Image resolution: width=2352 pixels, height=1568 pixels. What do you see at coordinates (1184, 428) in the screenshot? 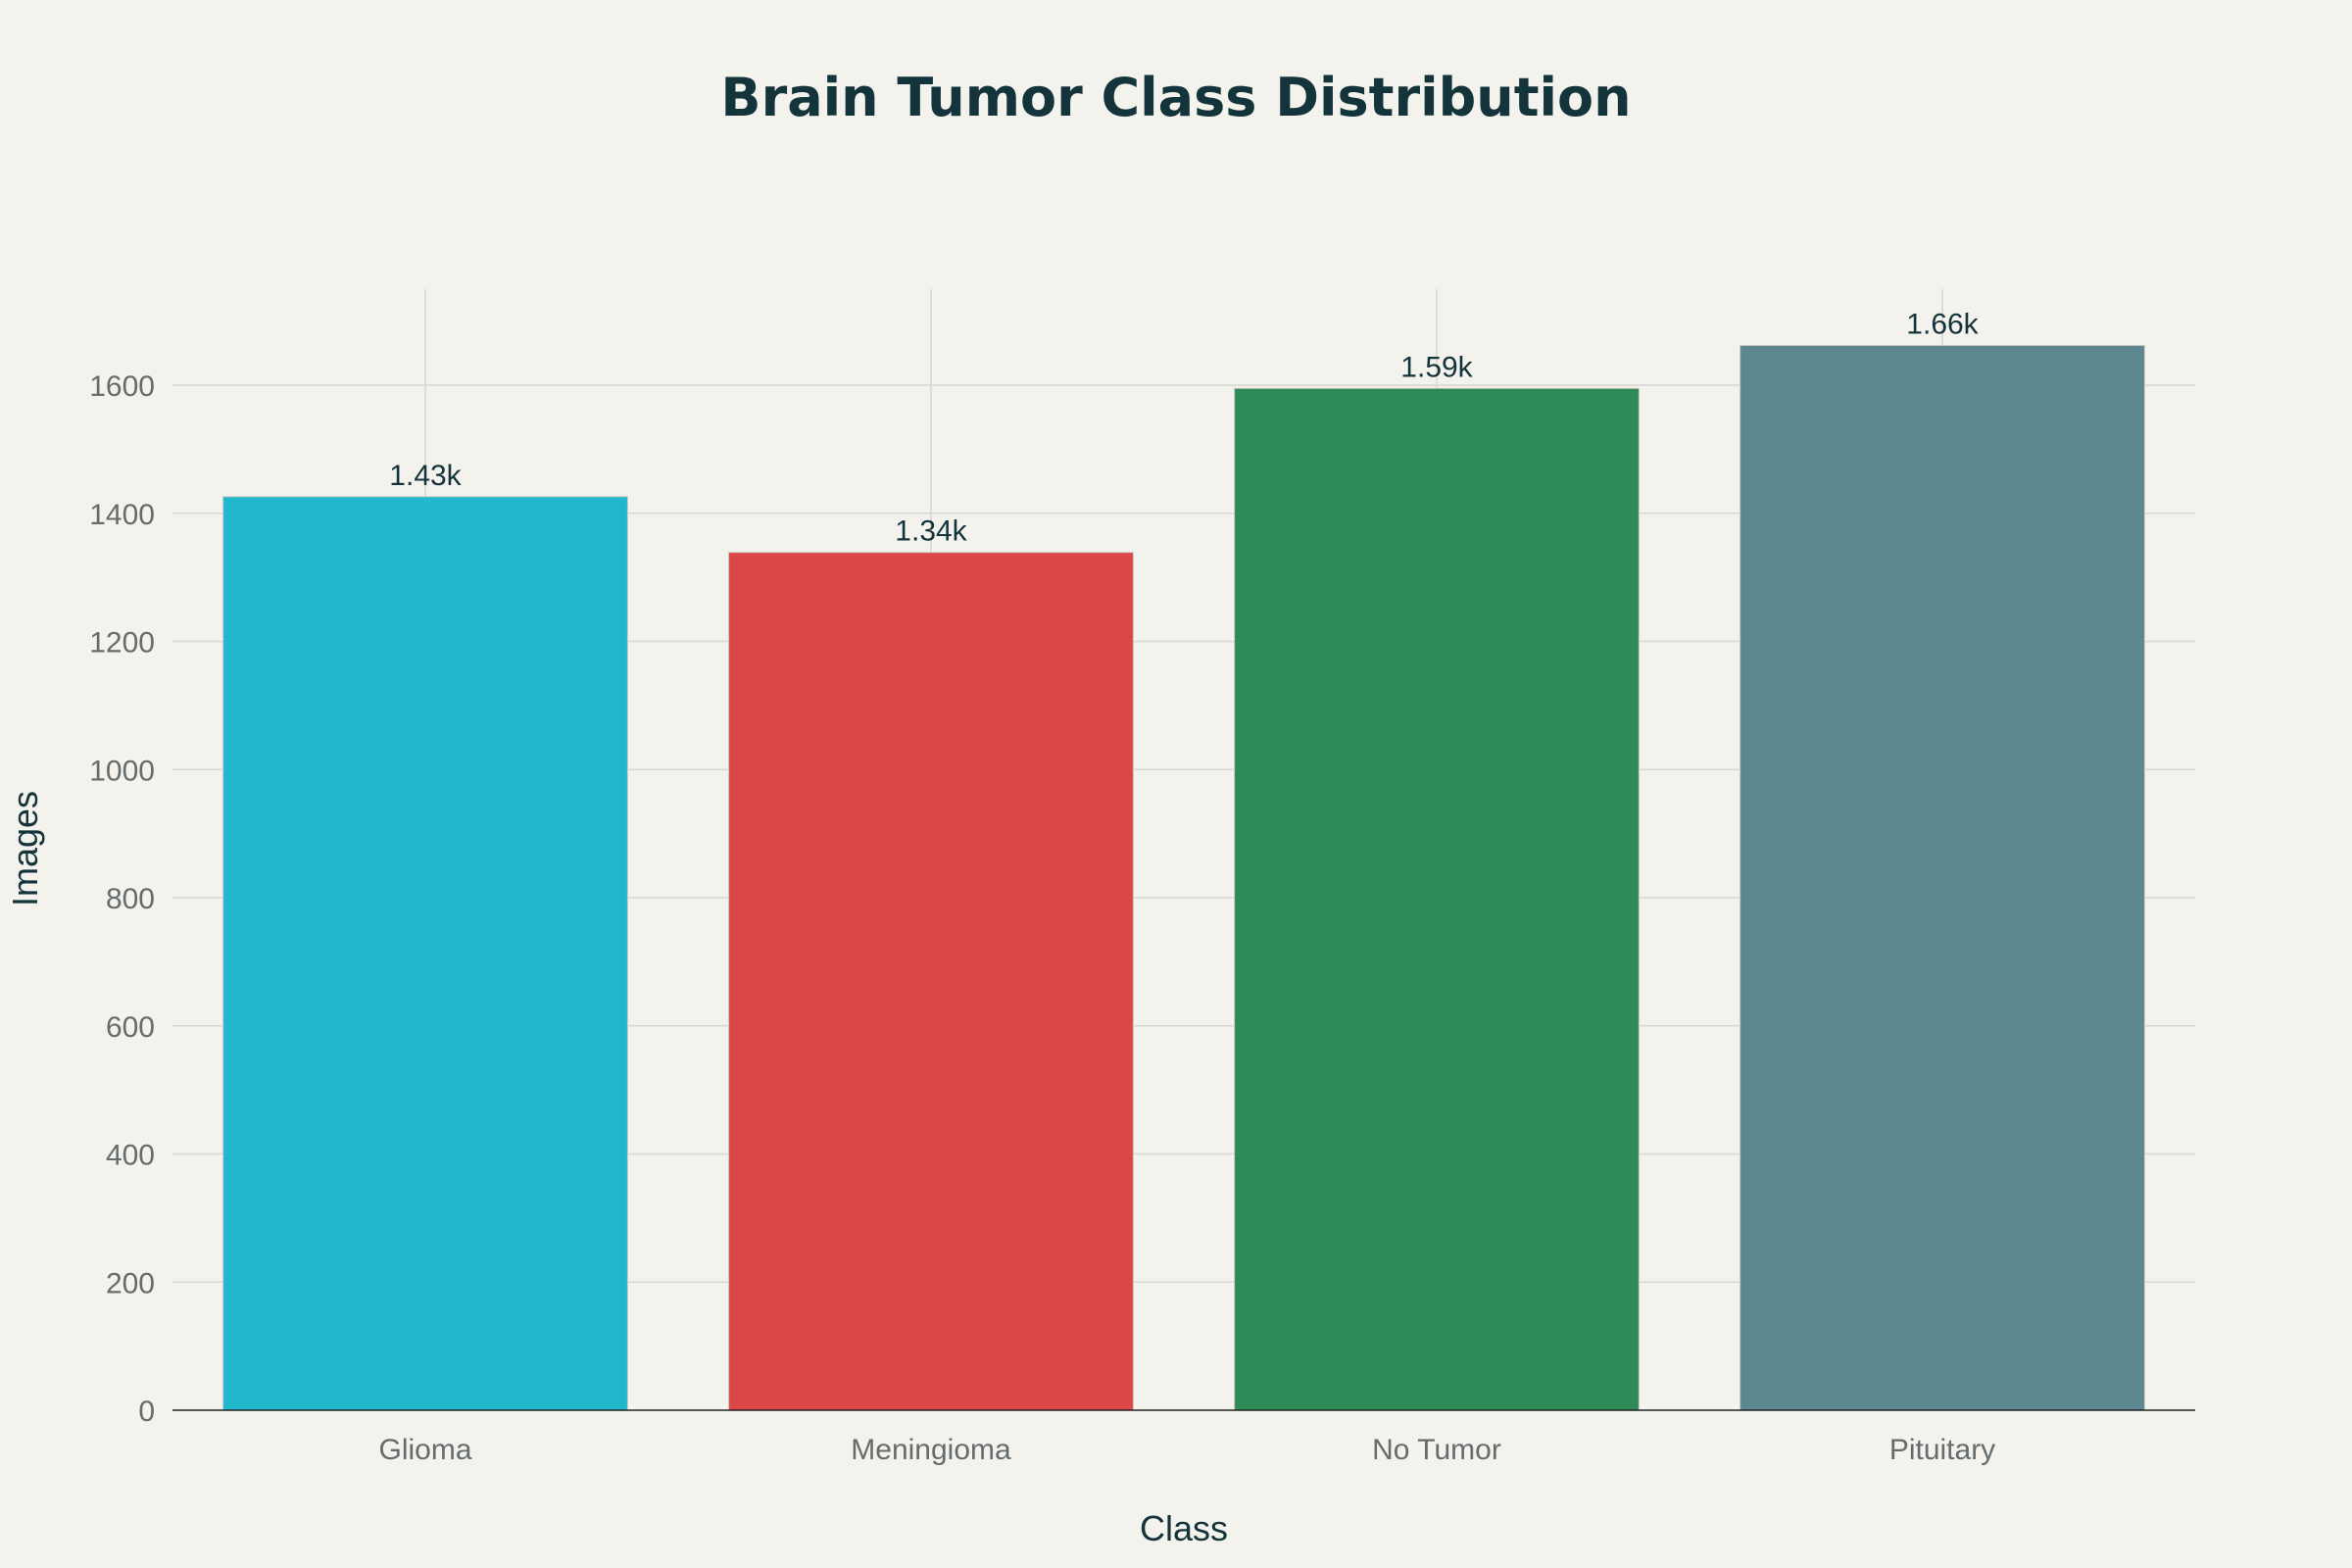
I see `data-labels: 1.43k 1.34k 1.59k 1.66k` at bounding box center [1184, 428].